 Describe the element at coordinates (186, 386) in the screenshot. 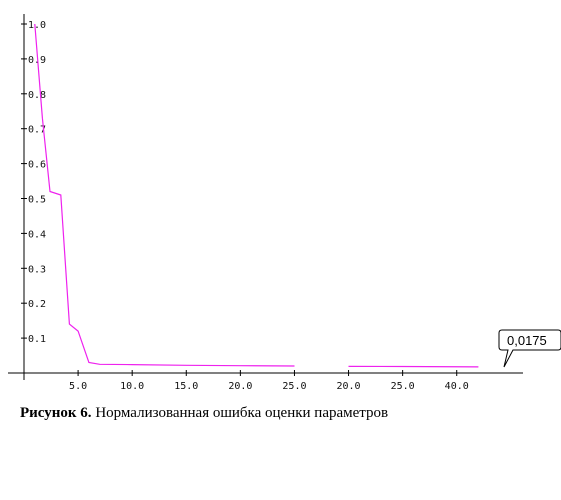

I see `x-tick-label: 15.0` at that location.